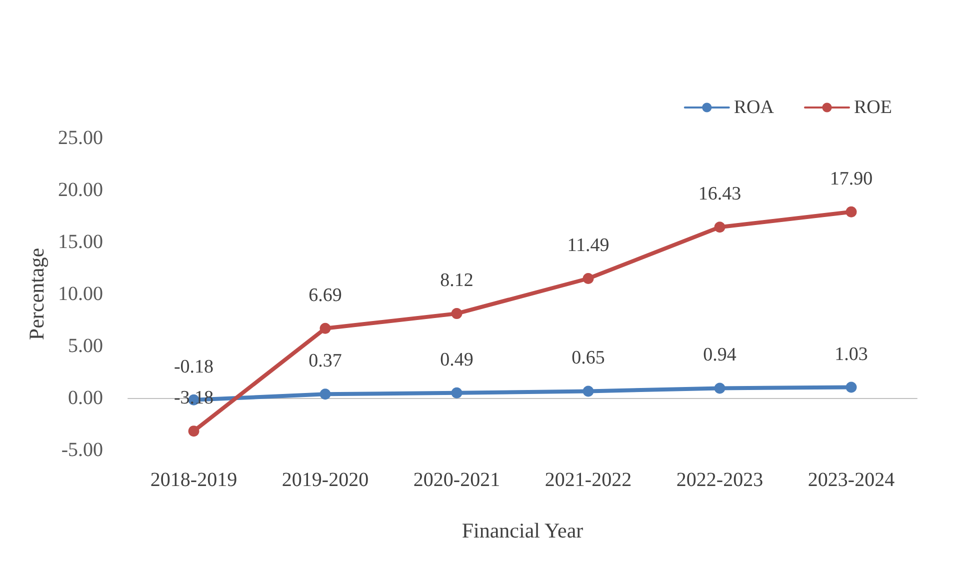 The image size is (955, 575). I want to click on x-axis-title: Financial Year, so click(523, 530).